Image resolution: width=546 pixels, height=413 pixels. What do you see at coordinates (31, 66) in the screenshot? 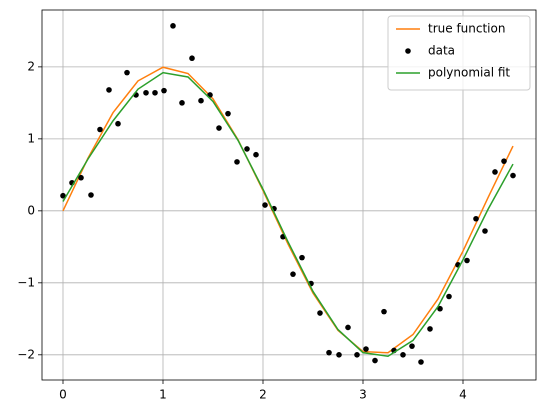
I see `y-tick-label: 2` at bounding box center [31, 66].